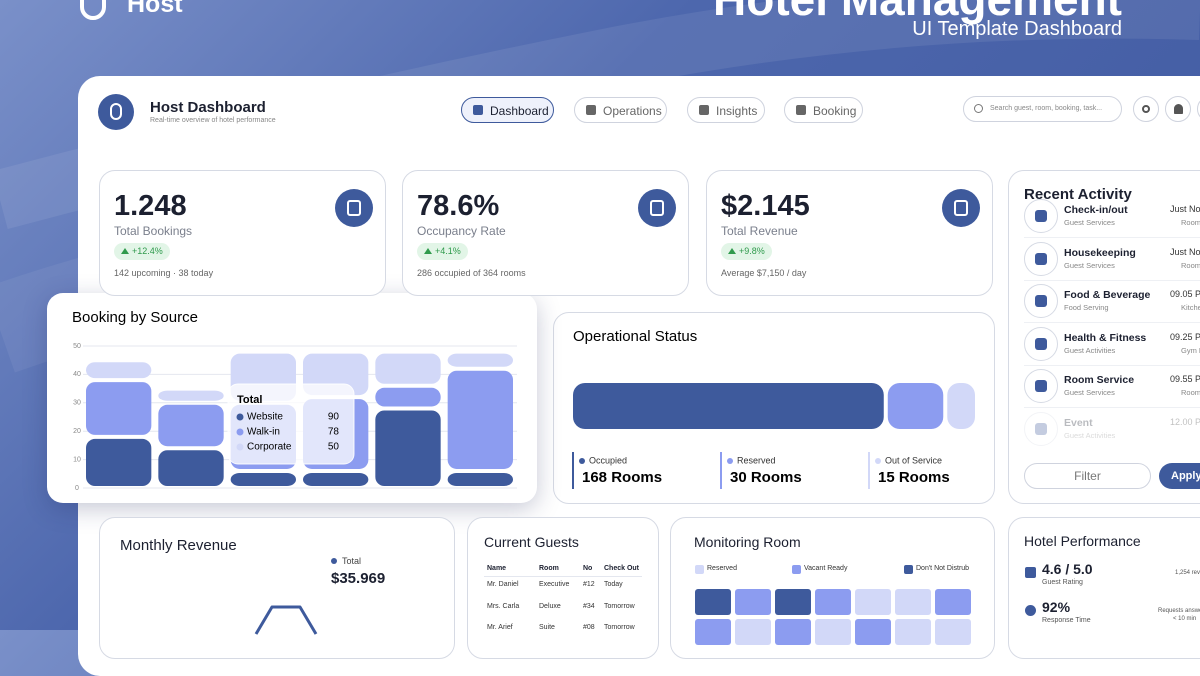  I want to click on activity-title: Check-in/out, so click(1096, 210).